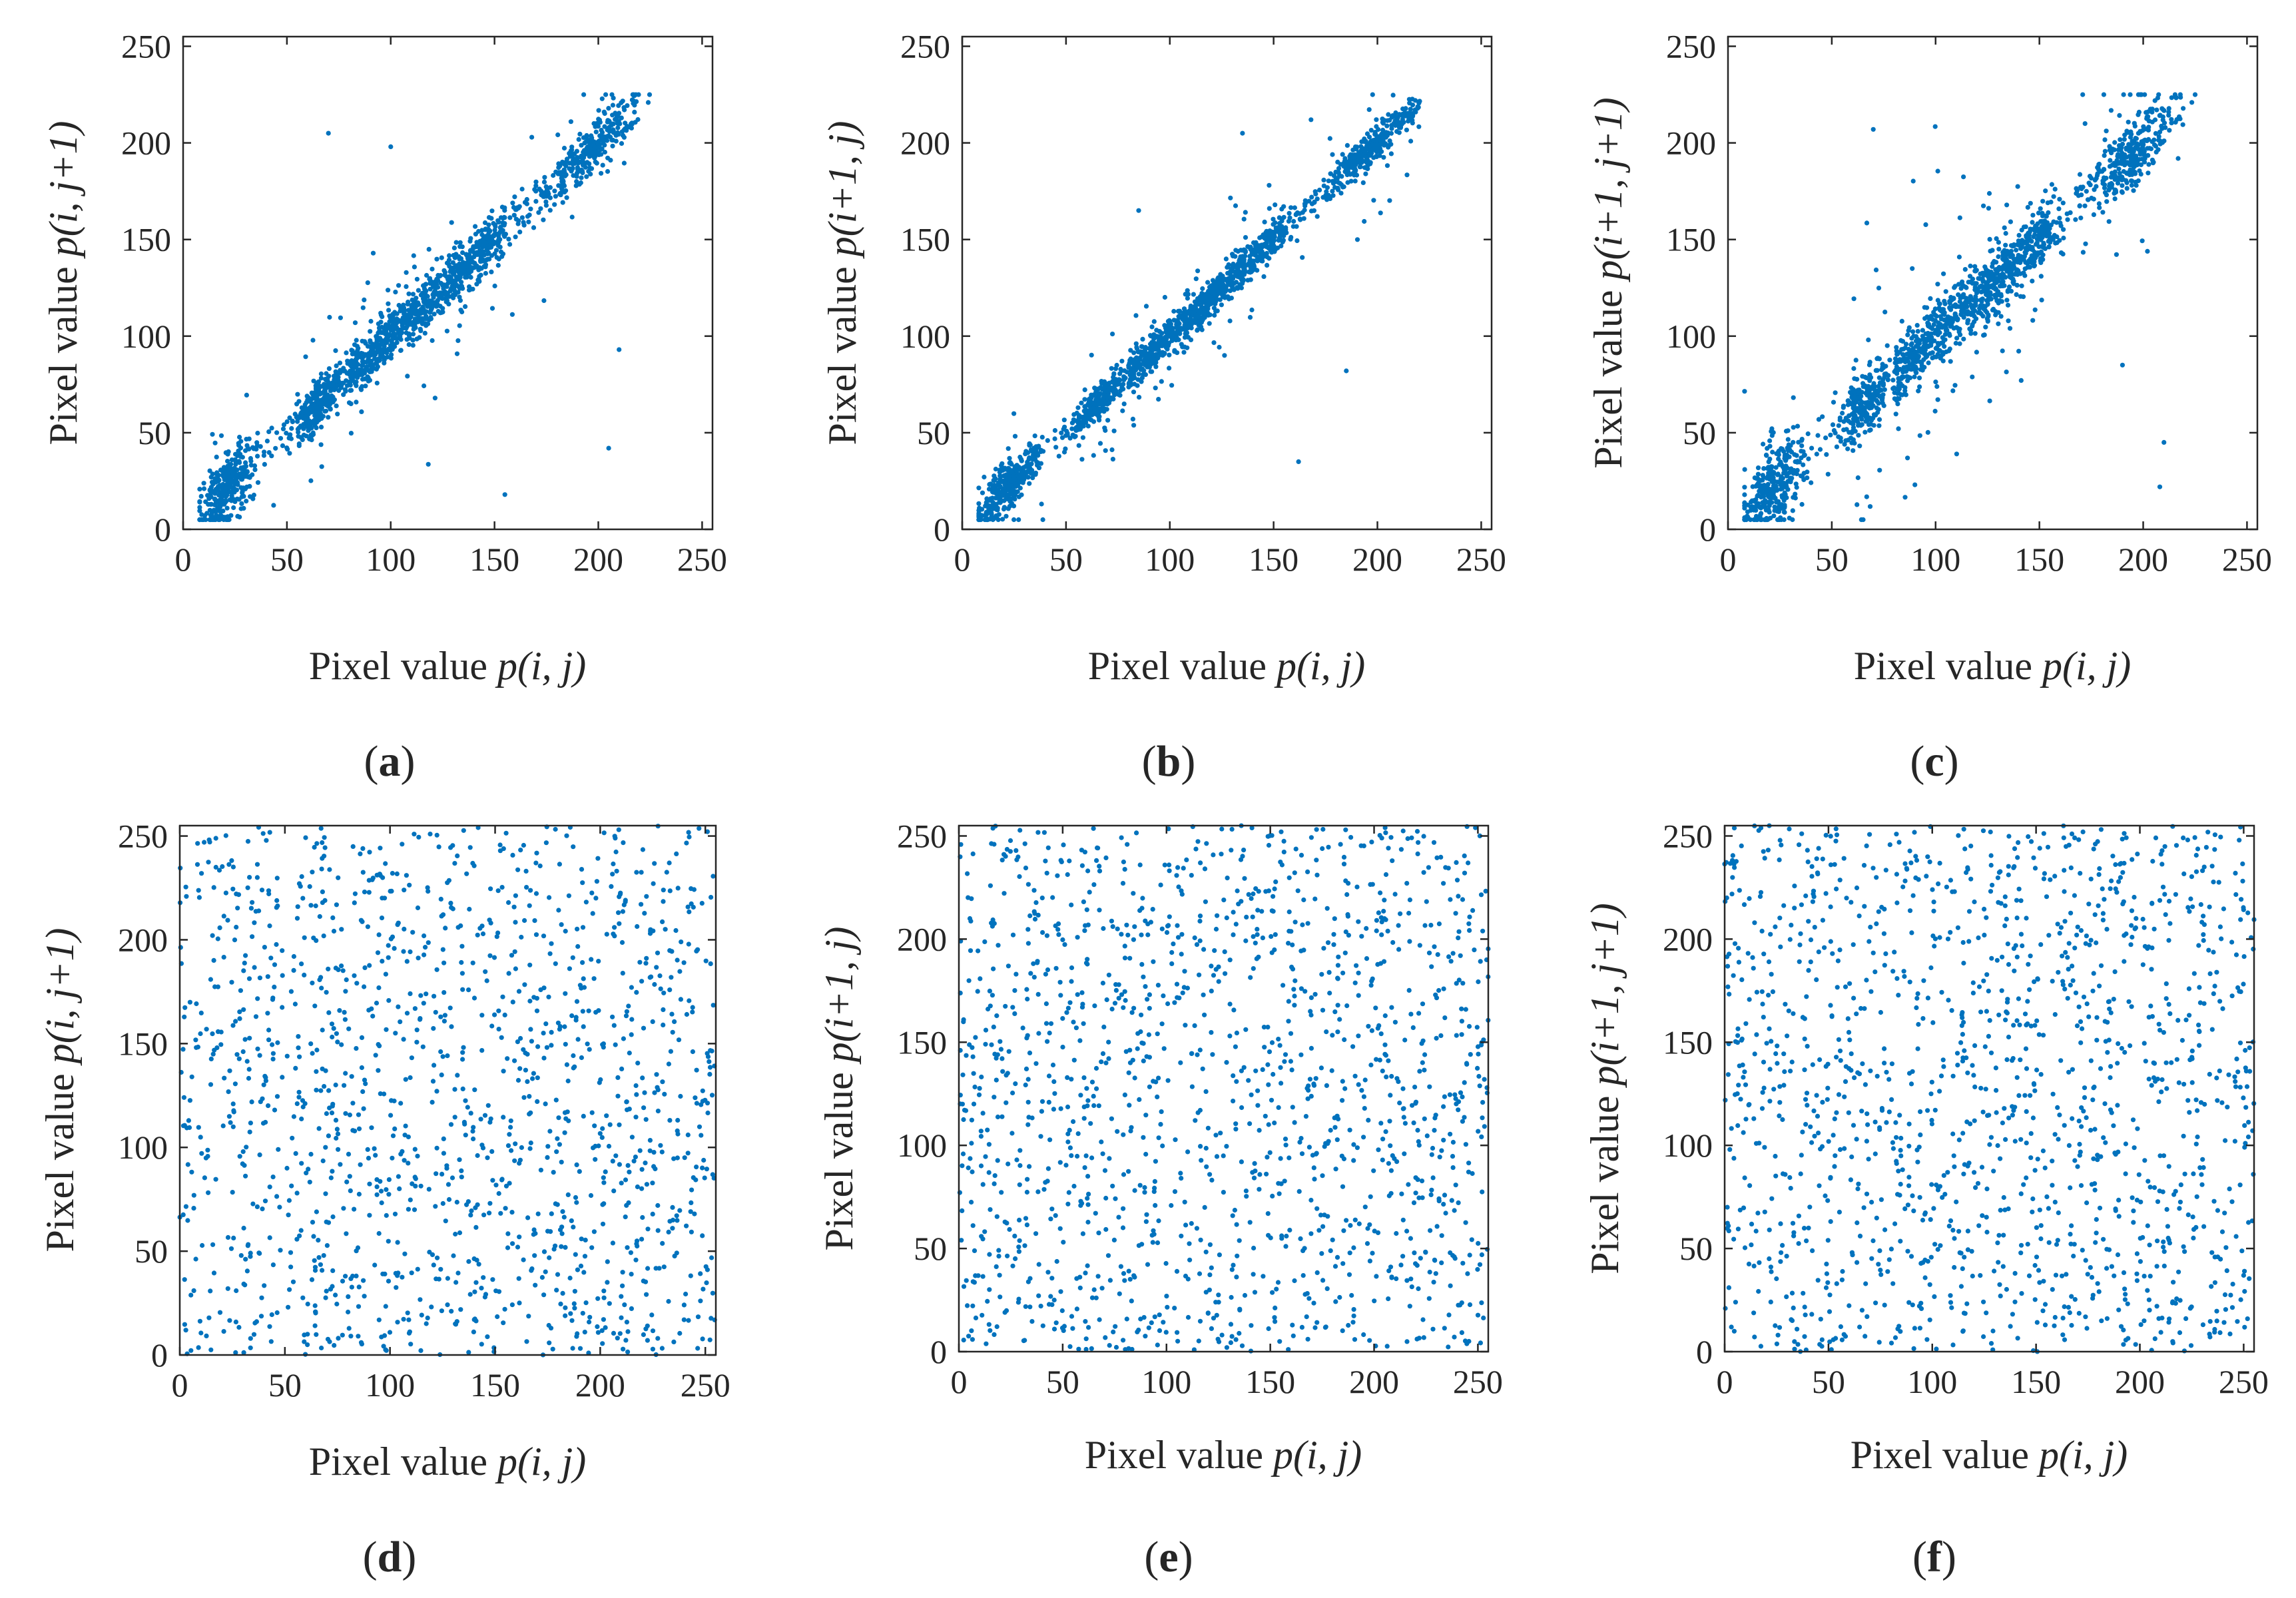 This screenshot has width=2296, height=1598. What do you see at coordinates (146, 47) in the screenshot?
I see `panel-a-y-tick-label: 250` at bounding box center [146, 47].